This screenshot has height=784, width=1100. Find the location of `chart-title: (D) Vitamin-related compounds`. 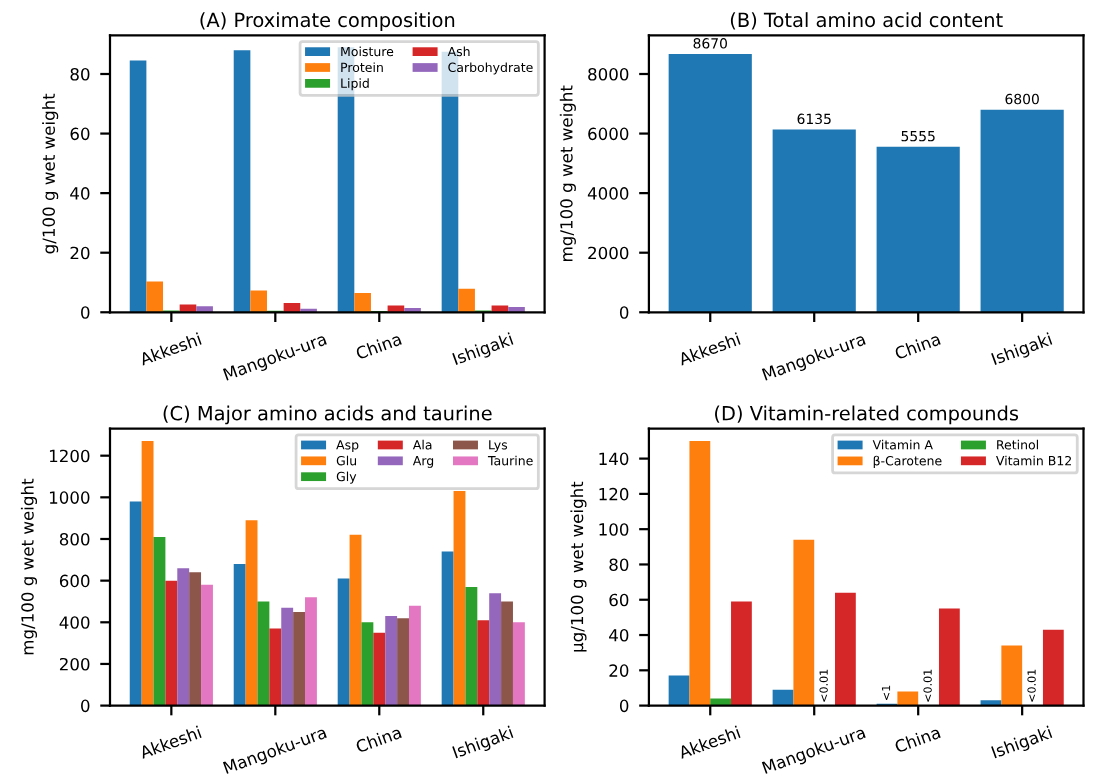

chart-title: (D) Vitamin-related compounds is located at coordinates (867, 415).